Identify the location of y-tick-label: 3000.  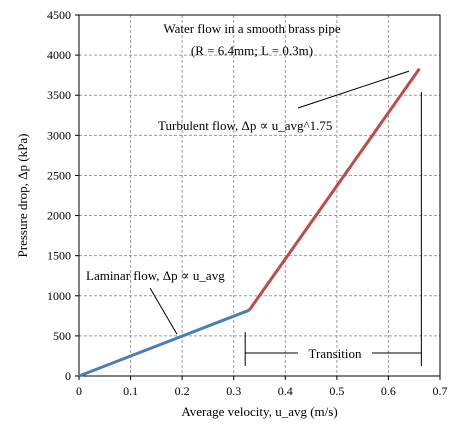
(59, 135).